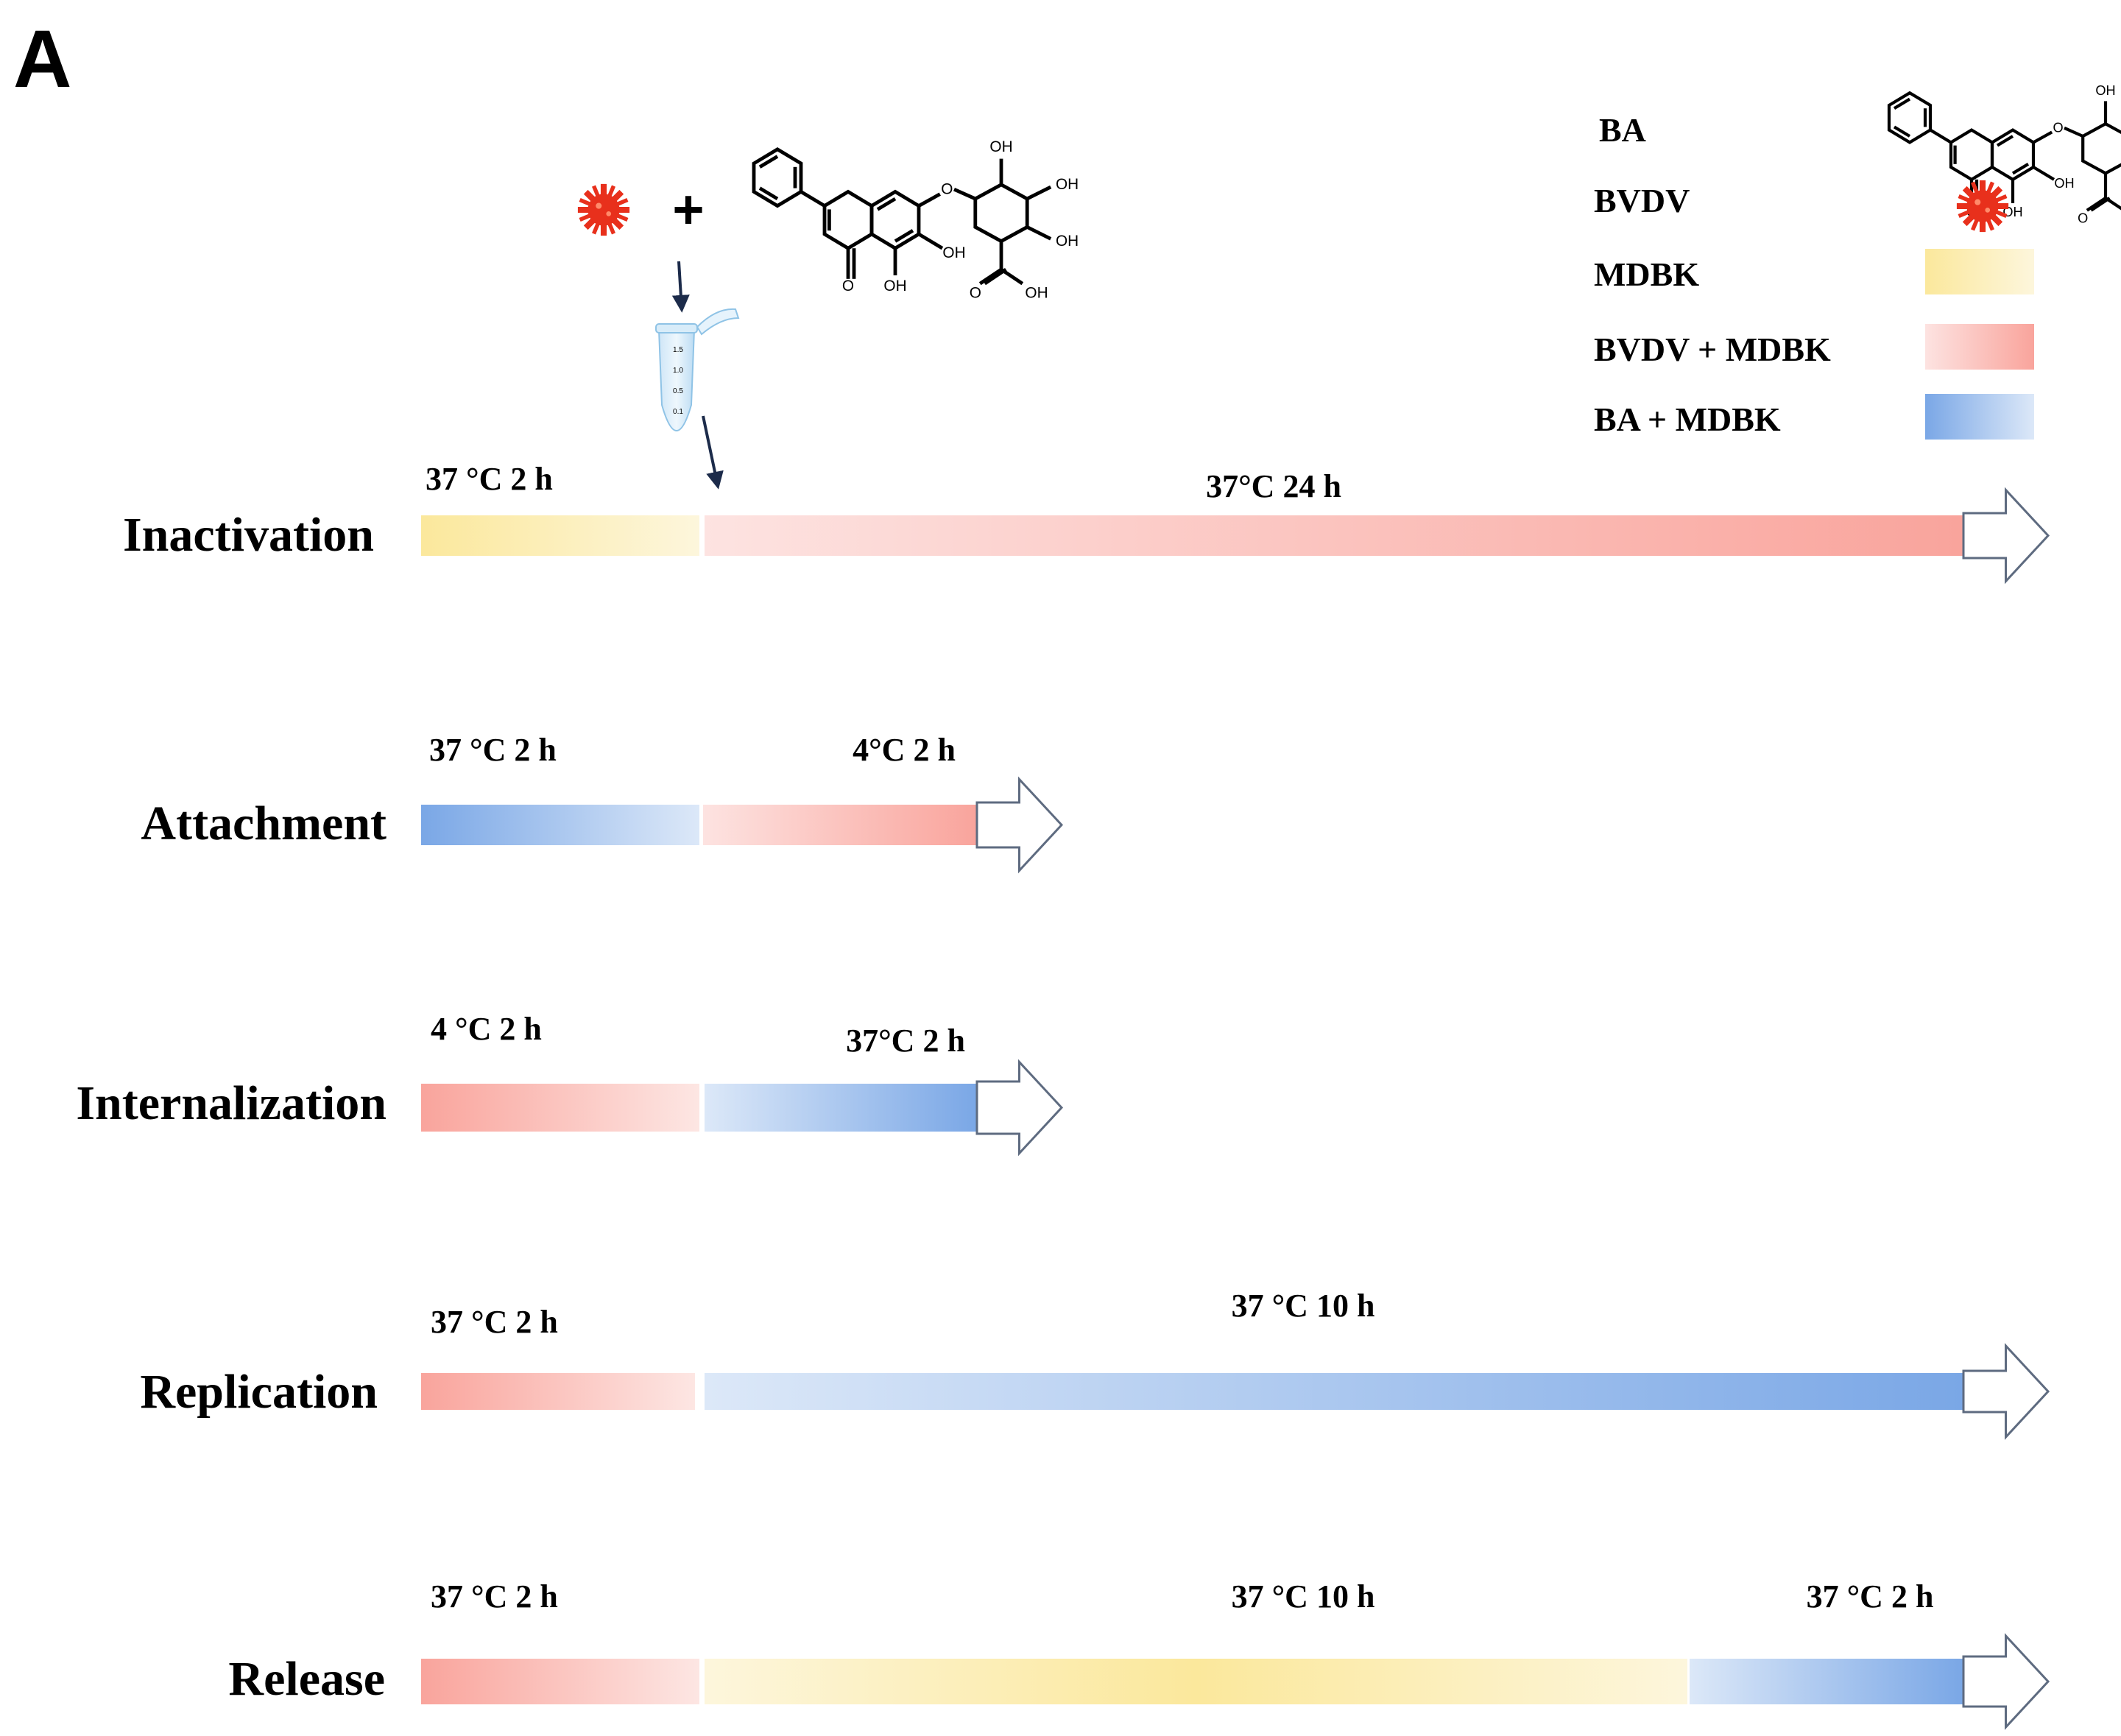  Describe the element at coordinates (678, 391) in the screenshot. I see `tube-volume-mark: 0.5` at that location.